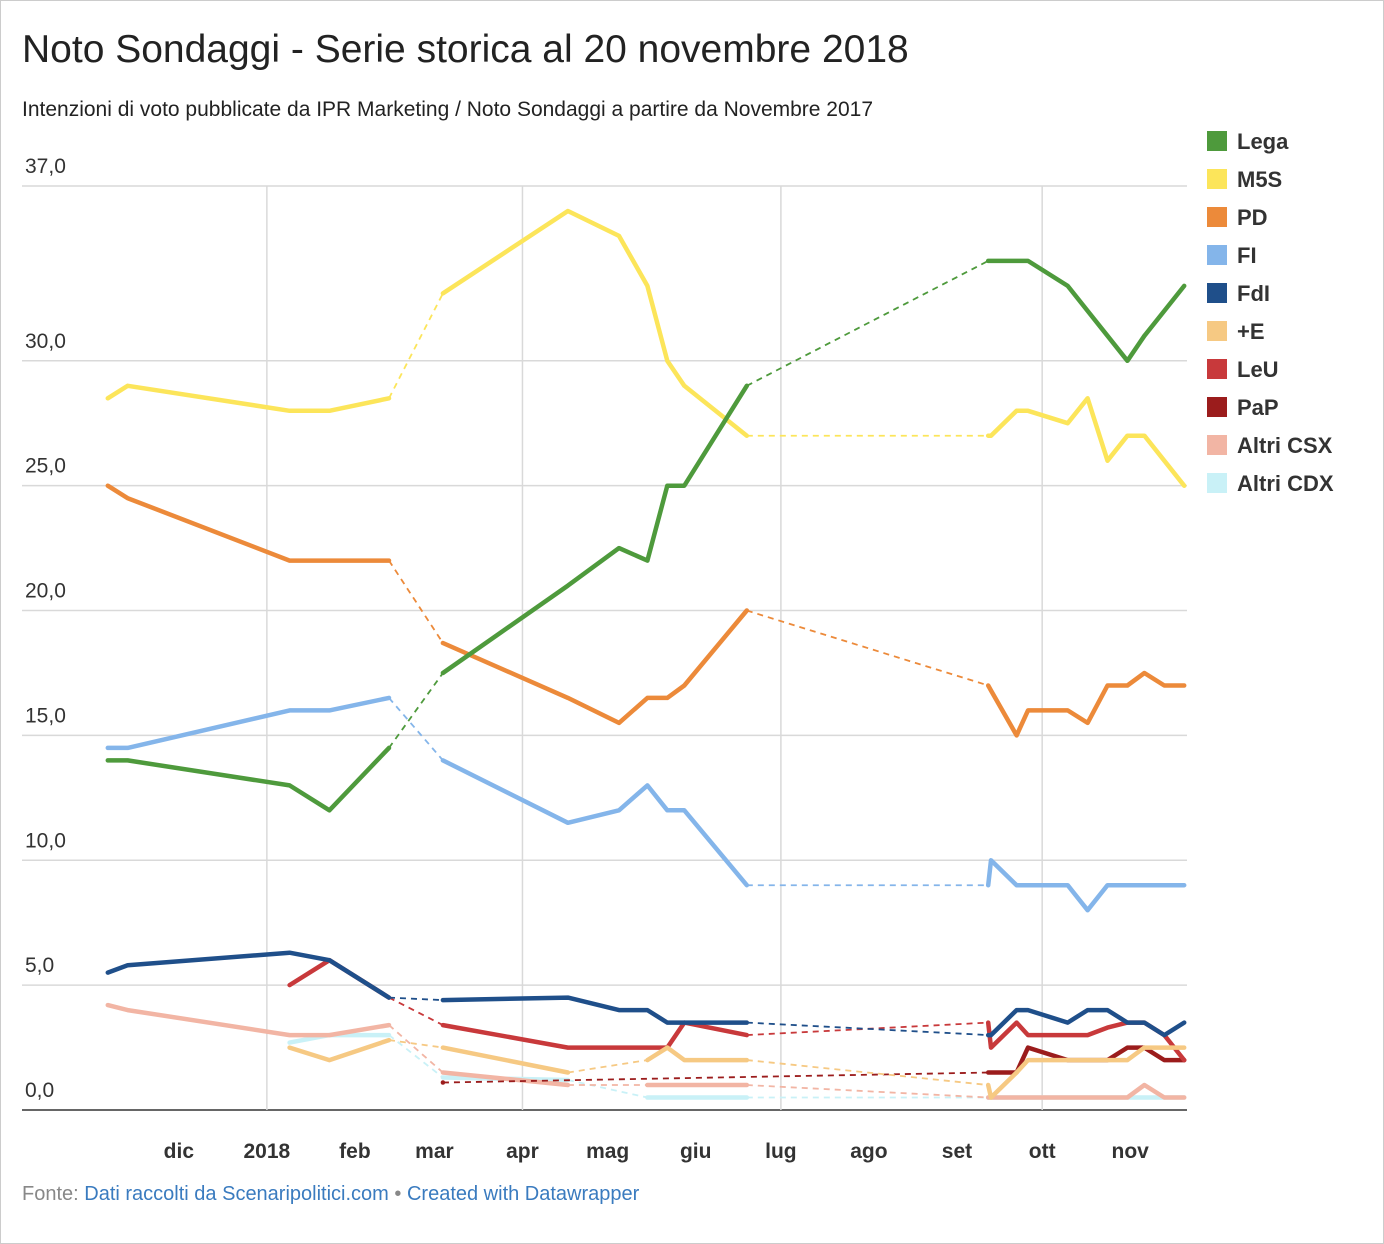  I want to click on y-tick-label: 25,0, so click(45, 466).